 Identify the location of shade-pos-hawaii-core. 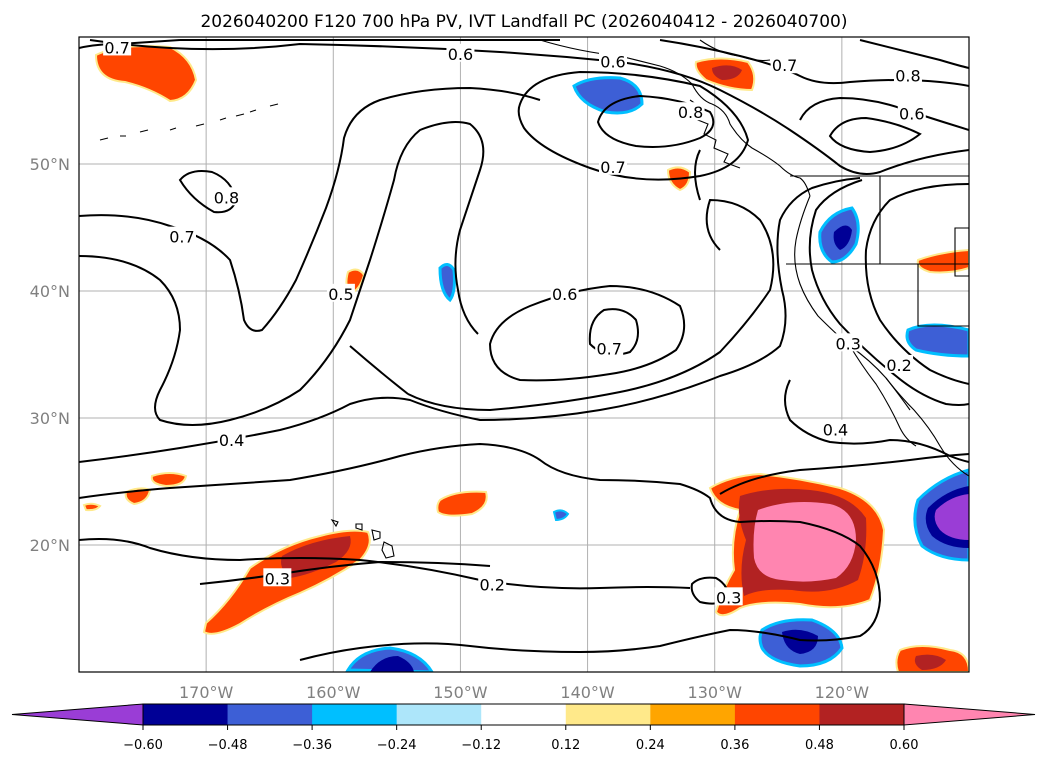
(316, 557).